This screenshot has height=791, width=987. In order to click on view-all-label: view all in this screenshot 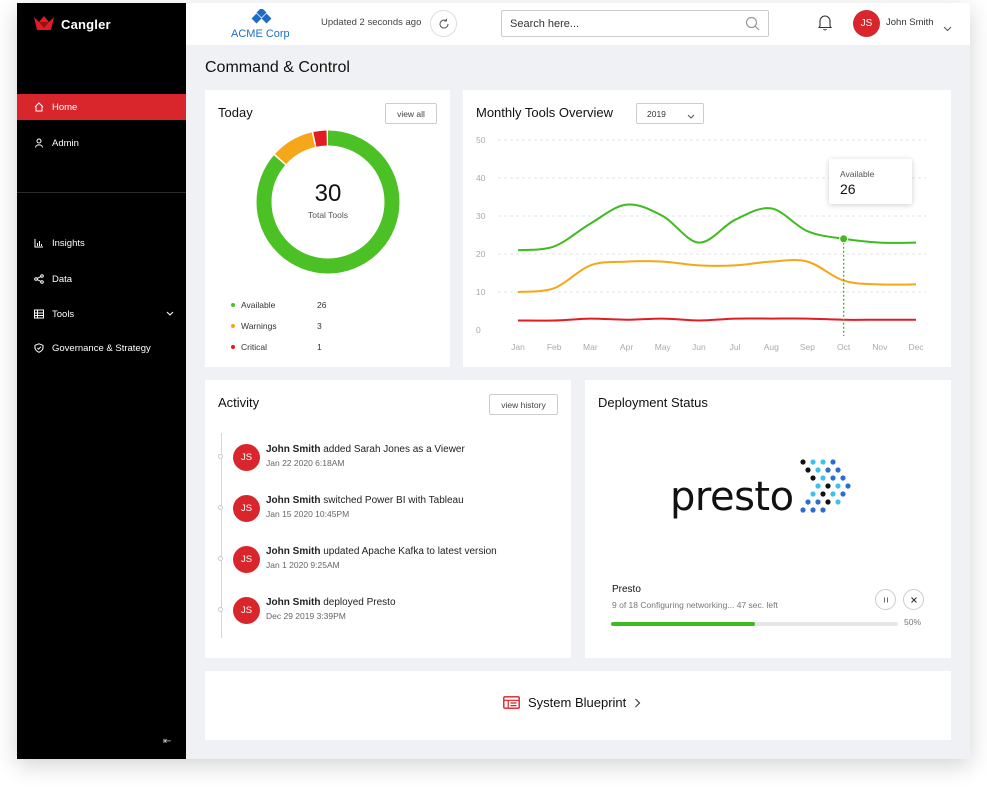, I will do `click(411, 113)`.